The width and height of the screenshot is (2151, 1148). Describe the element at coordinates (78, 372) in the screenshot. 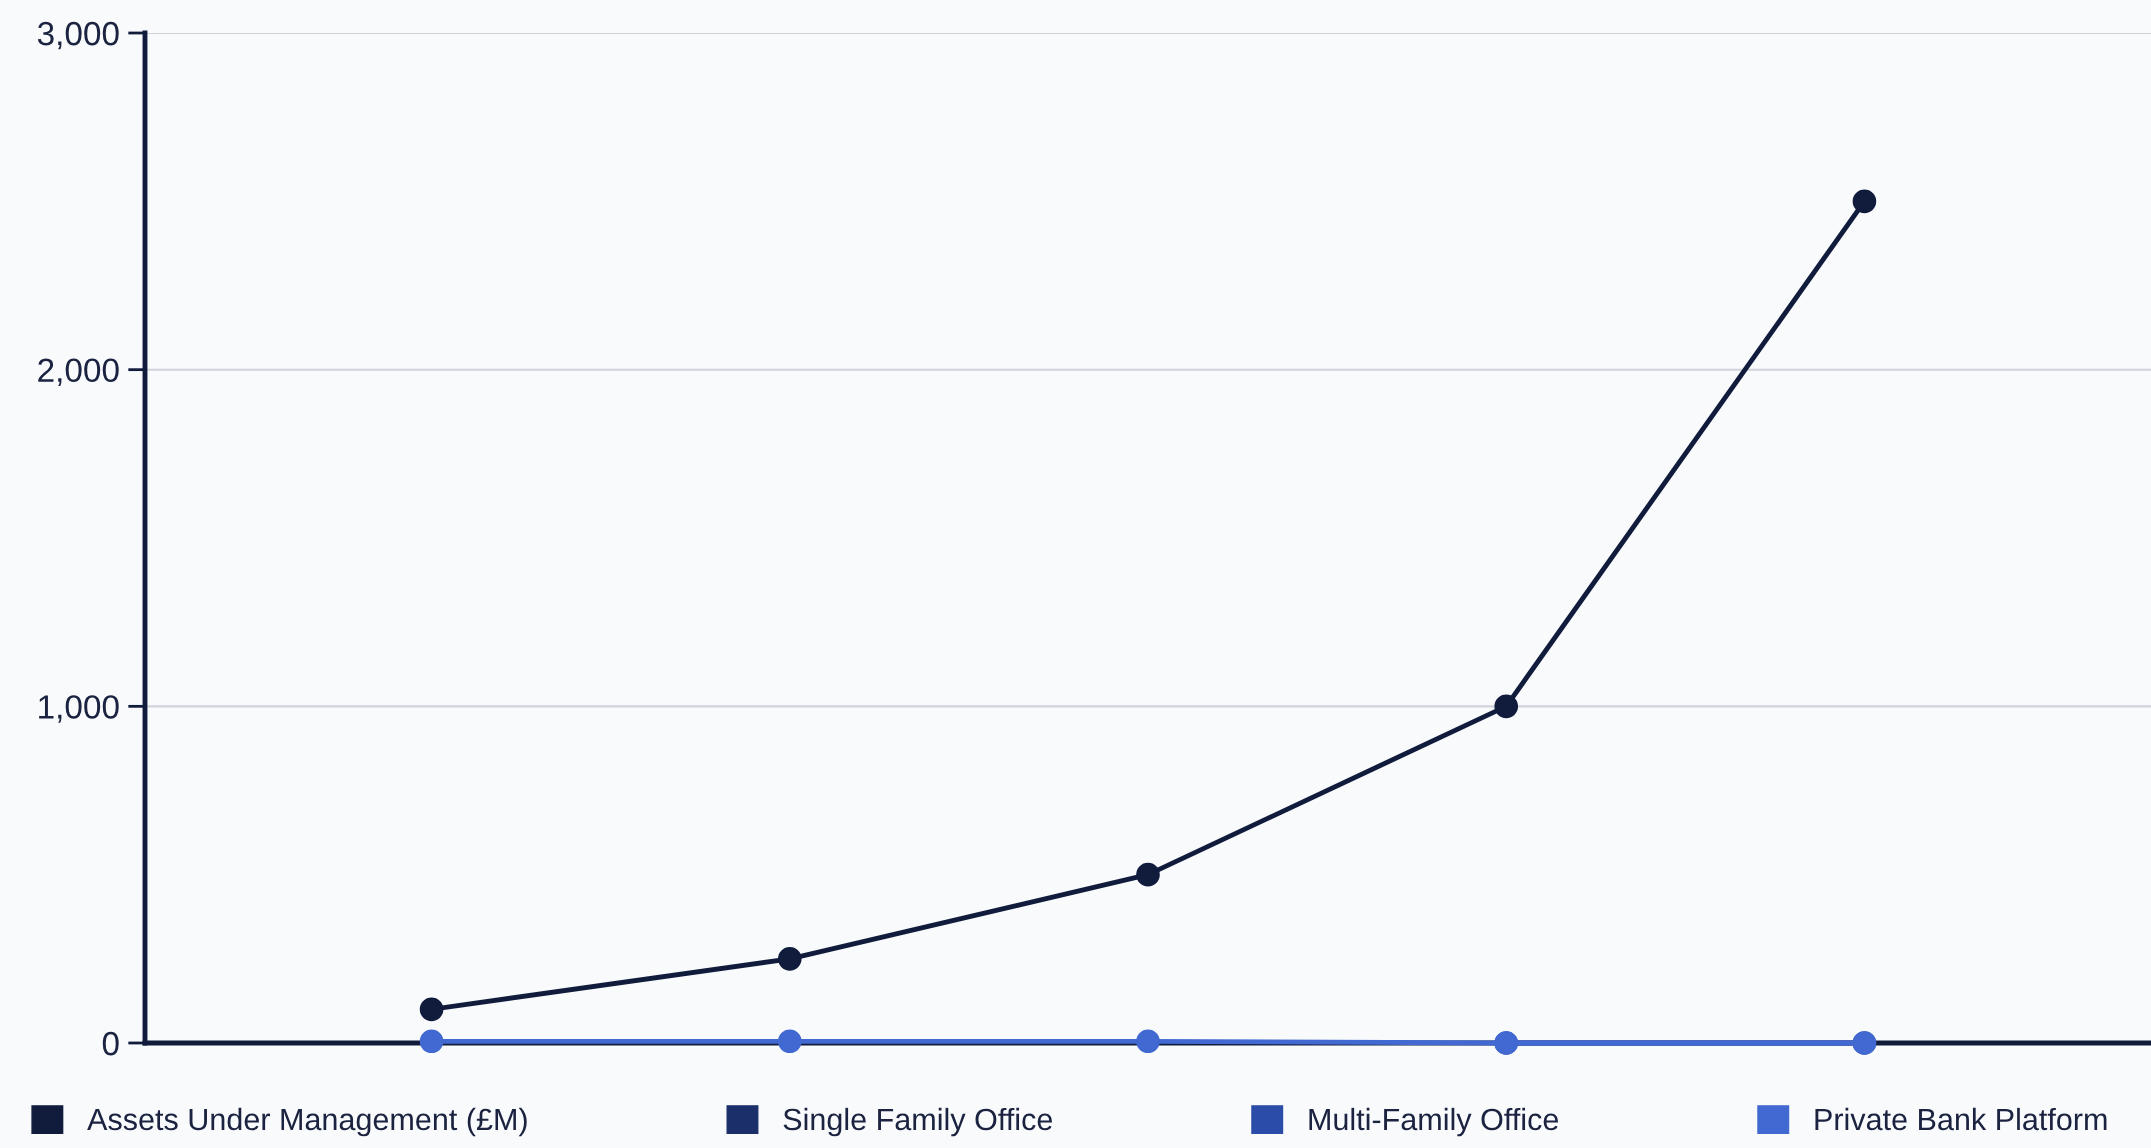

I see `y-tick-label: 2,000` at that location.